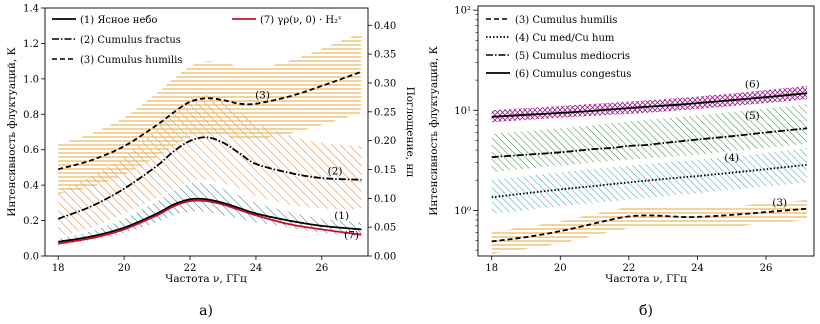 This screenshot has width=820, height=324. Describe the element at coordinates (434, 130) in the screenshot. I see `chart-b-ylabel: Интенсивность флуктуаций, К` at that location.